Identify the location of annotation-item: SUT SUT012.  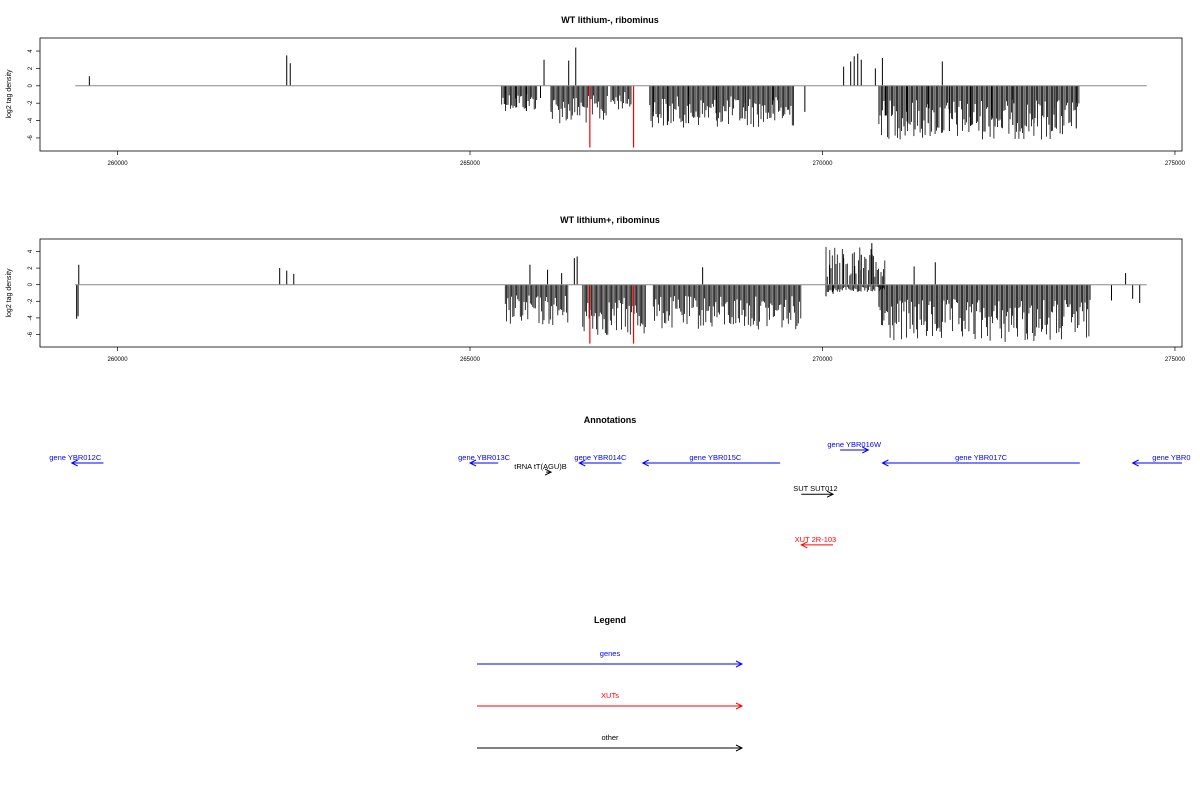
(815, 491).